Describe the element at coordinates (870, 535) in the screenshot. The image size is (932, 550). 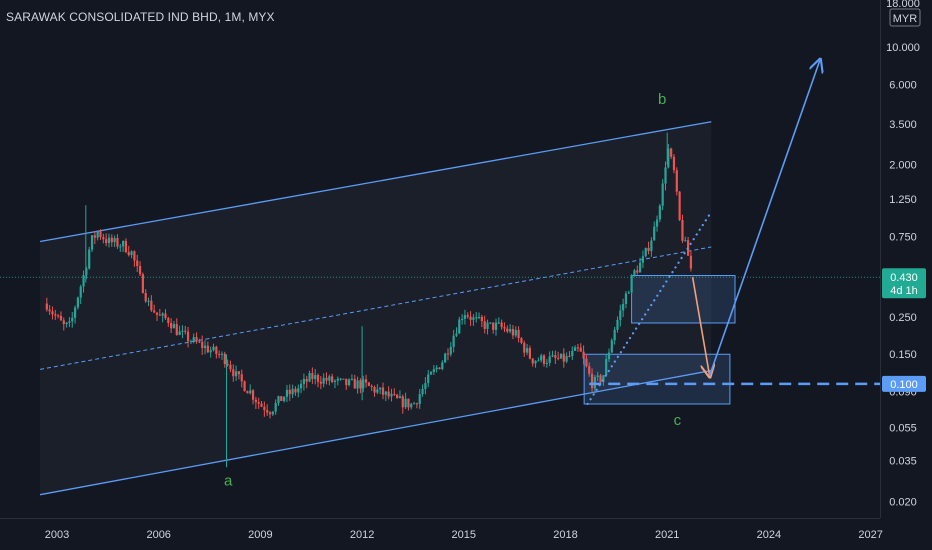
I see `x-tick-label: 2027` at that location.